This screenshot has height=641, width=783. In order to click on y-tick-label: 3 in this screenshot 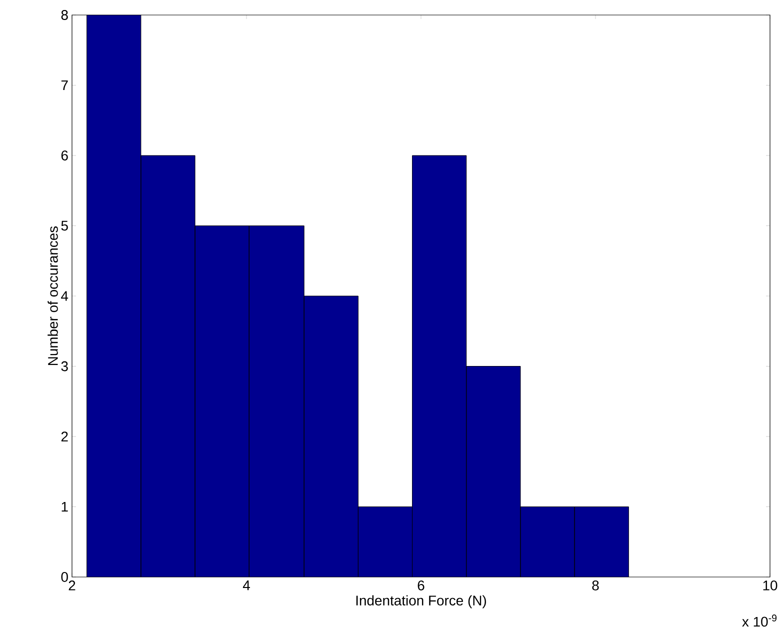, I will do `click(64, 366)`.